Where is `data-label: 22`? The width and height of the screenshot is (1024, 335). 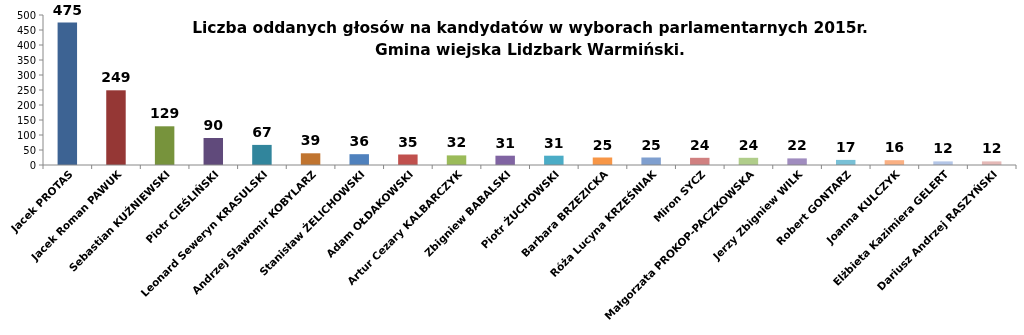 data-label: 22 is located at coordinates (797, 145).